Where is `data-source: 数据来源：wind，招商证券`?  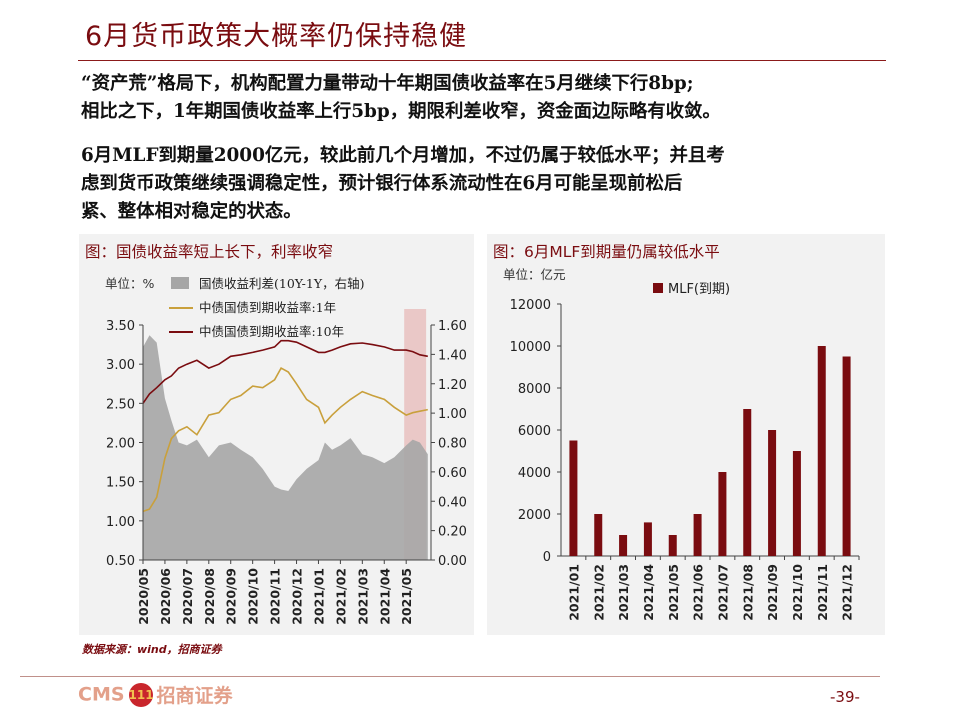
data-source: 数据来源：wind，招商证券 is located at coordinates (152, 649).